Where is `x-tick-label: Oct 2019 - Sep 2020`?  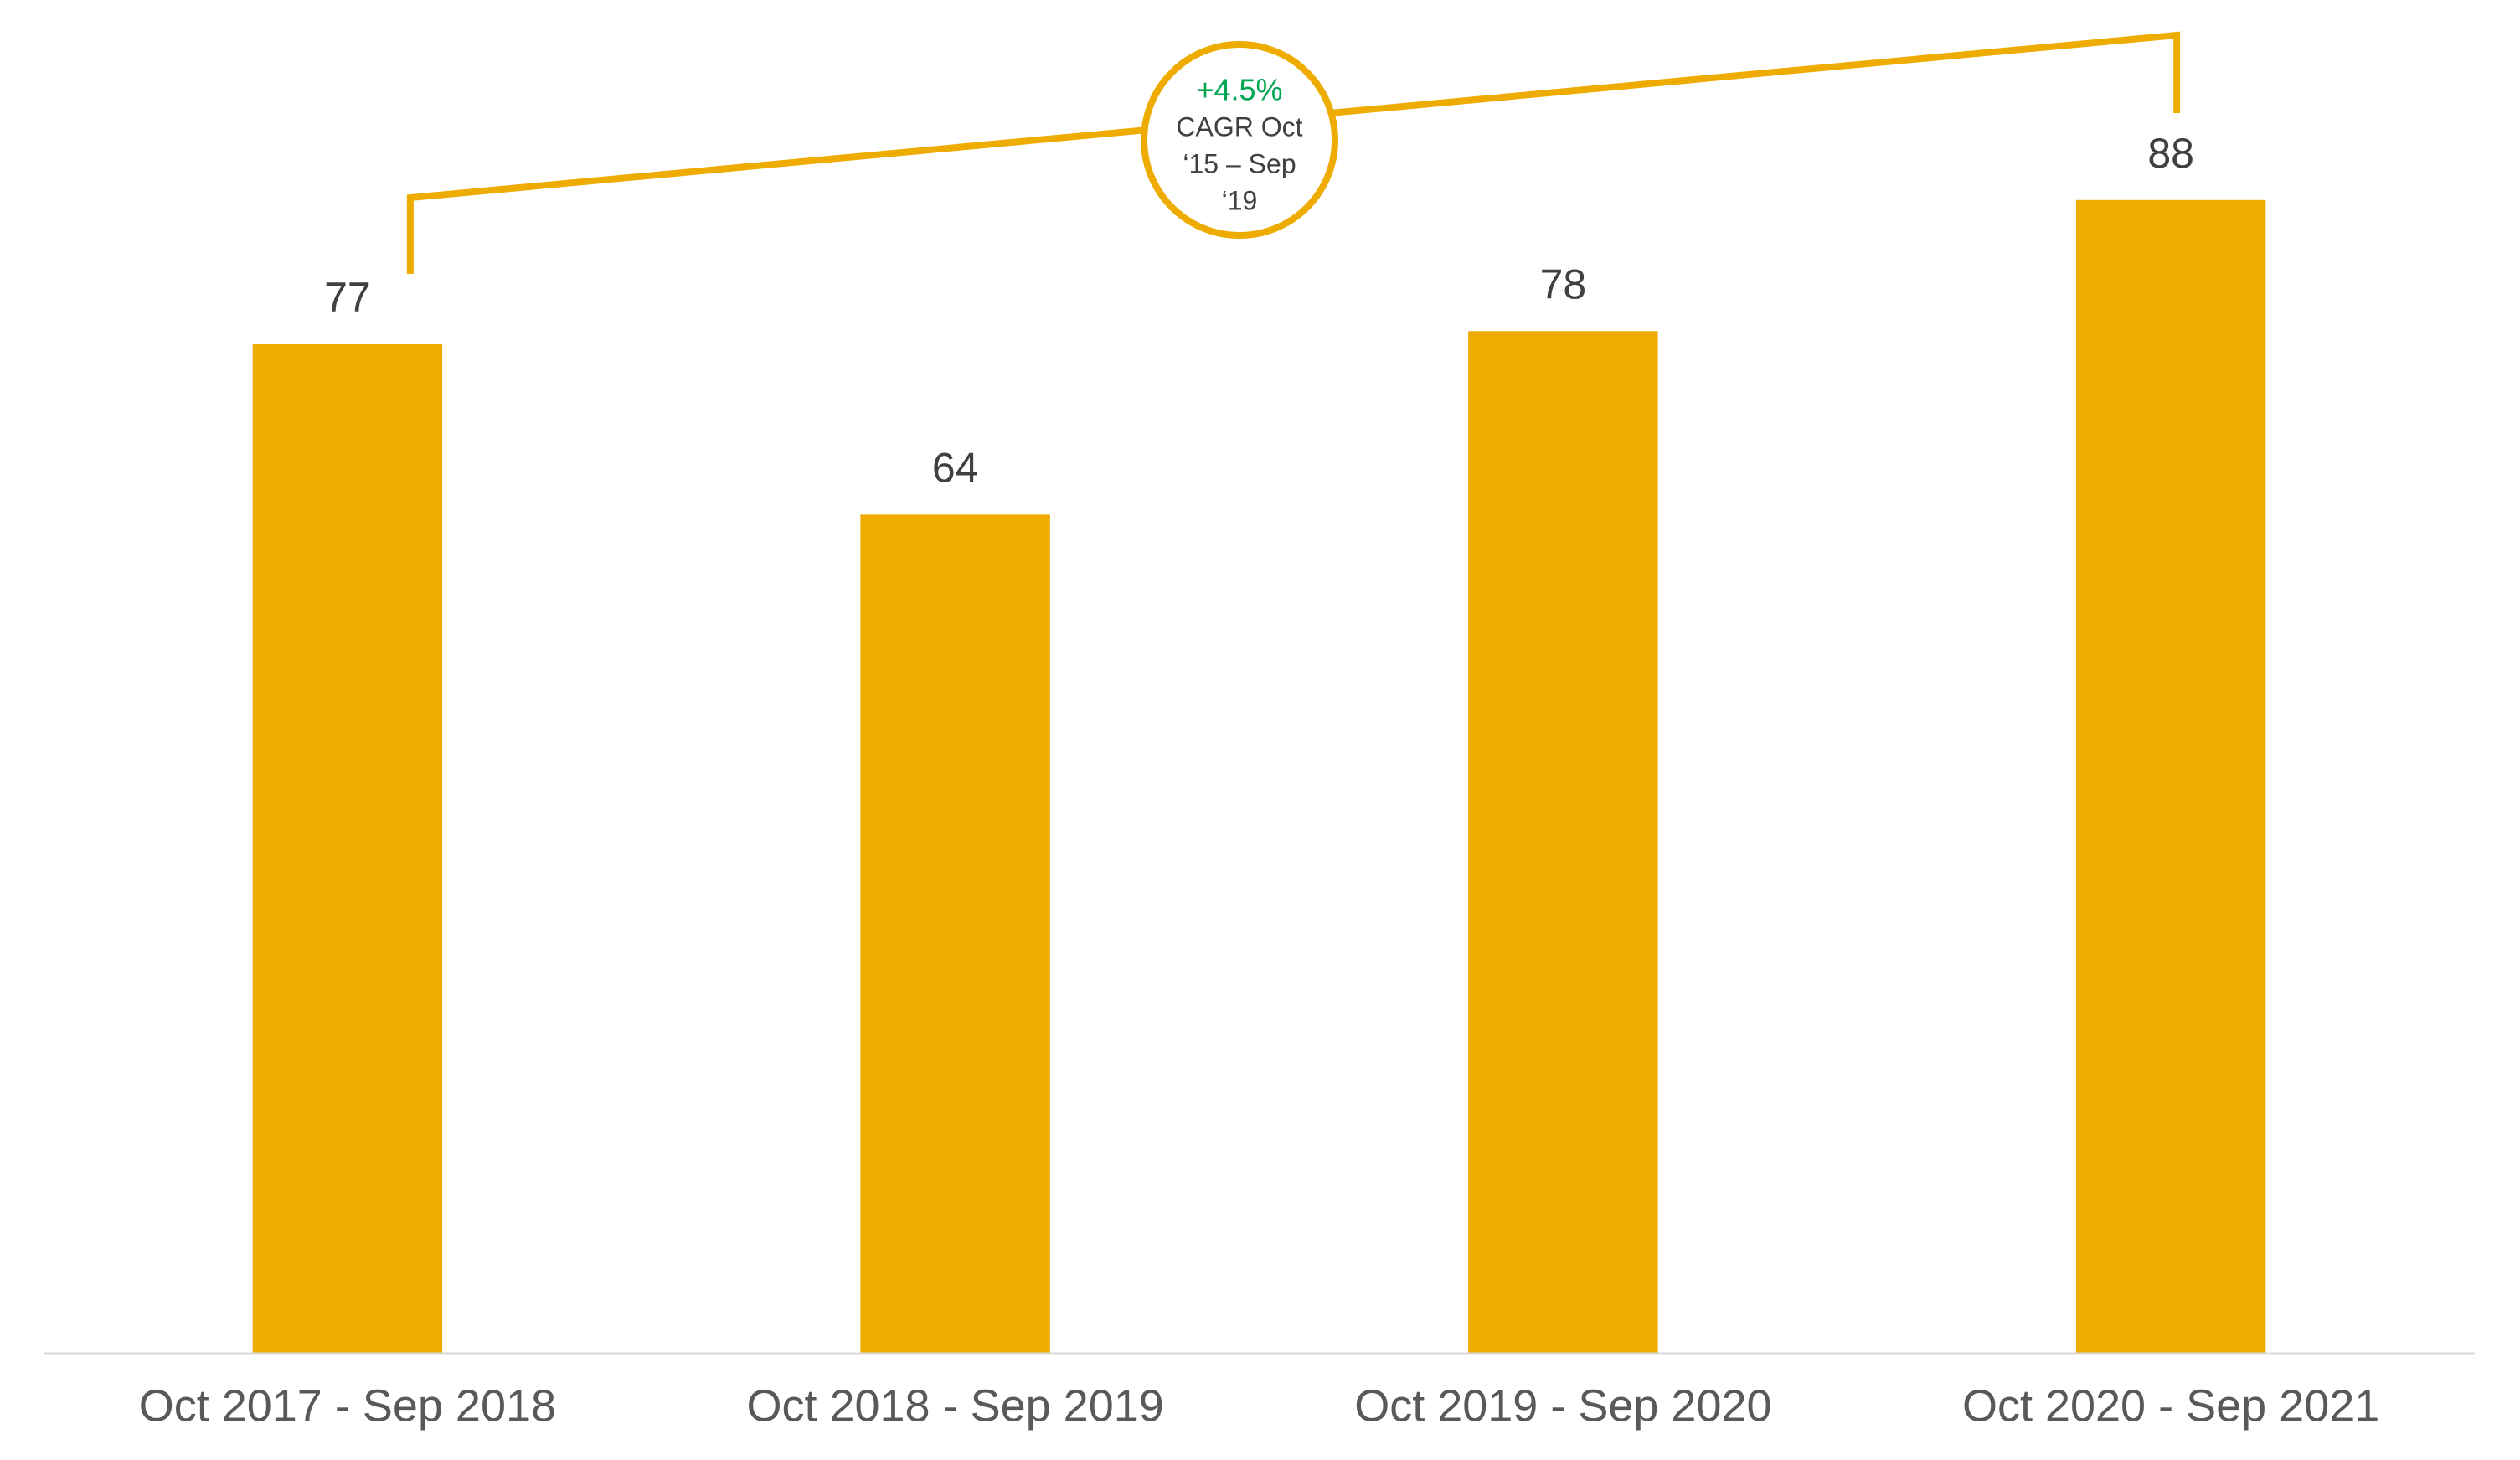 x-tick-label: Oct 2019 - Sep 2020 is located at coordinates (1563, 1405).